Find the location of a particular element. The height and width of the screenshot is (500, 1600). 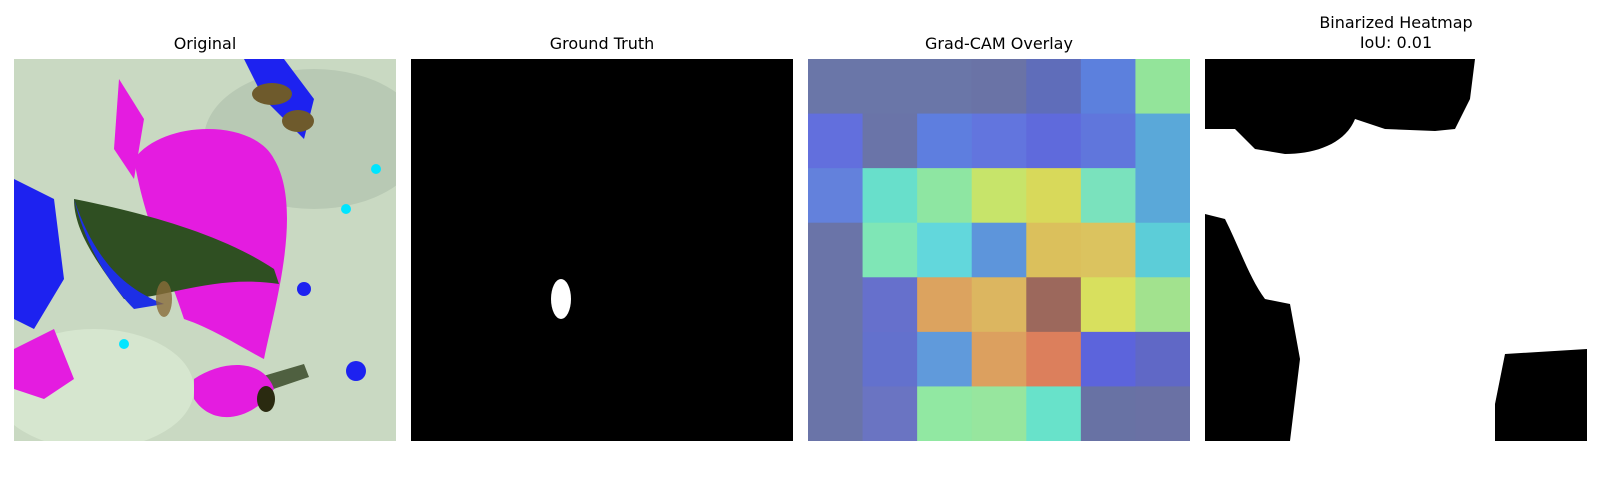

panel-title-original: Original is located at coordinates (205, 43).